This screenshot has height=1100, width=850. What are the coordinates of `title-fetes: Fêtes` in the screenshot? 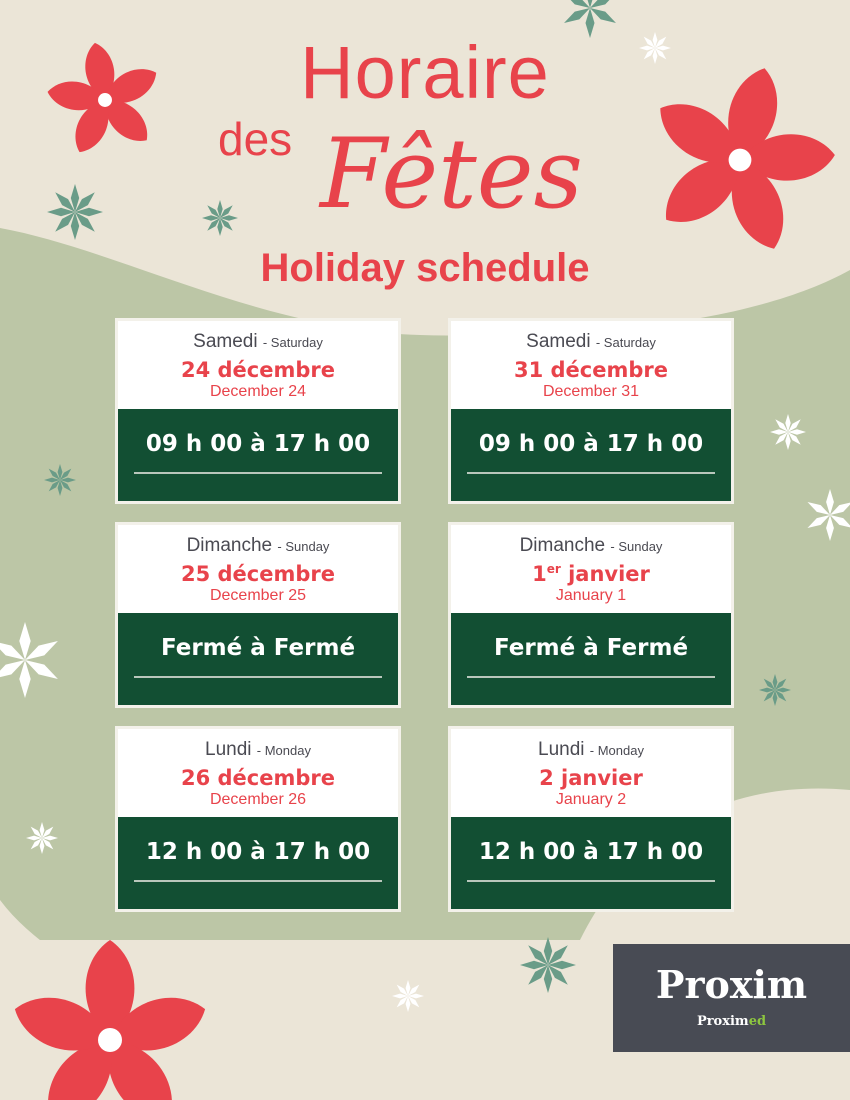 It's located at (451, 174).